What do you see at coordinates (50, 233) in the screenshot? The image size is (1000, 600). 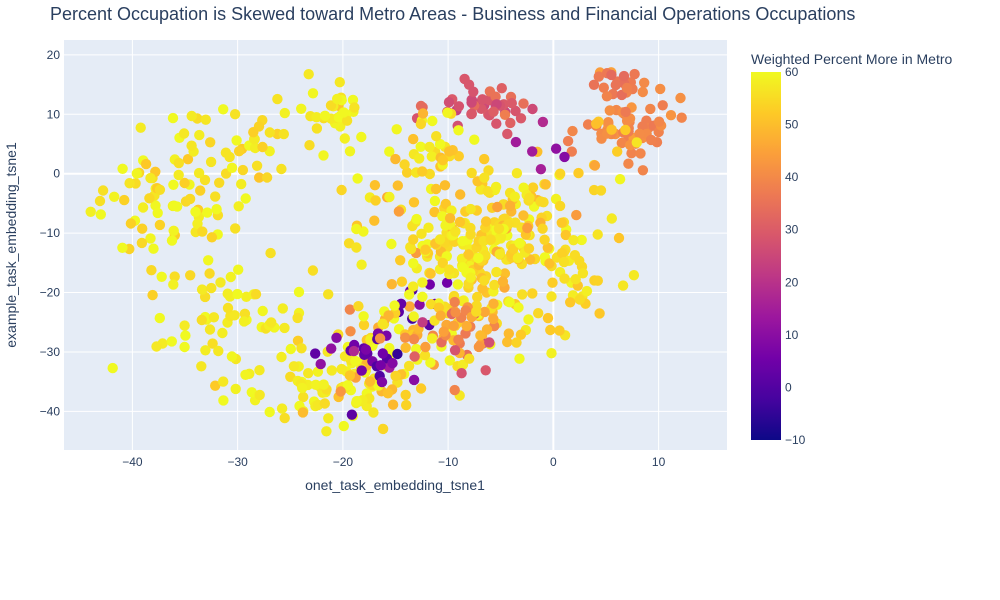 I see `y-tick-label: −10` at bounding box center [50, 233].